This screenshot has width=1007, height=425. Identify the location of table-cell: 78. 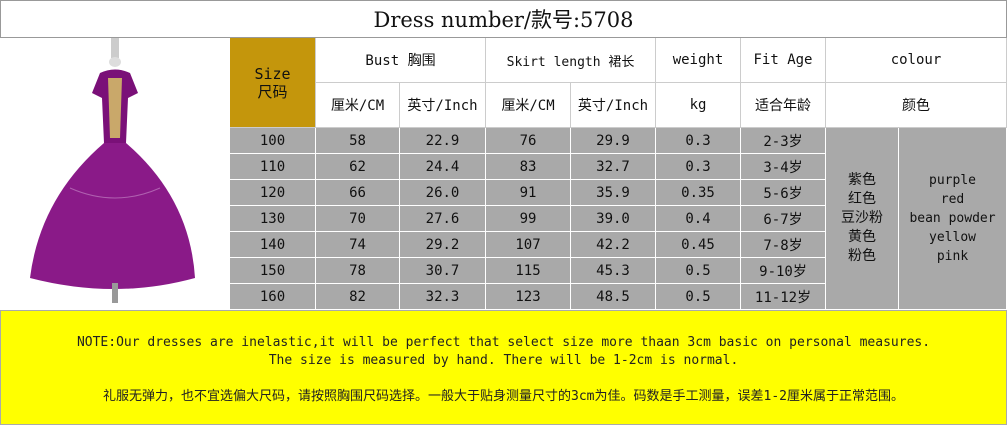
(358, 271).